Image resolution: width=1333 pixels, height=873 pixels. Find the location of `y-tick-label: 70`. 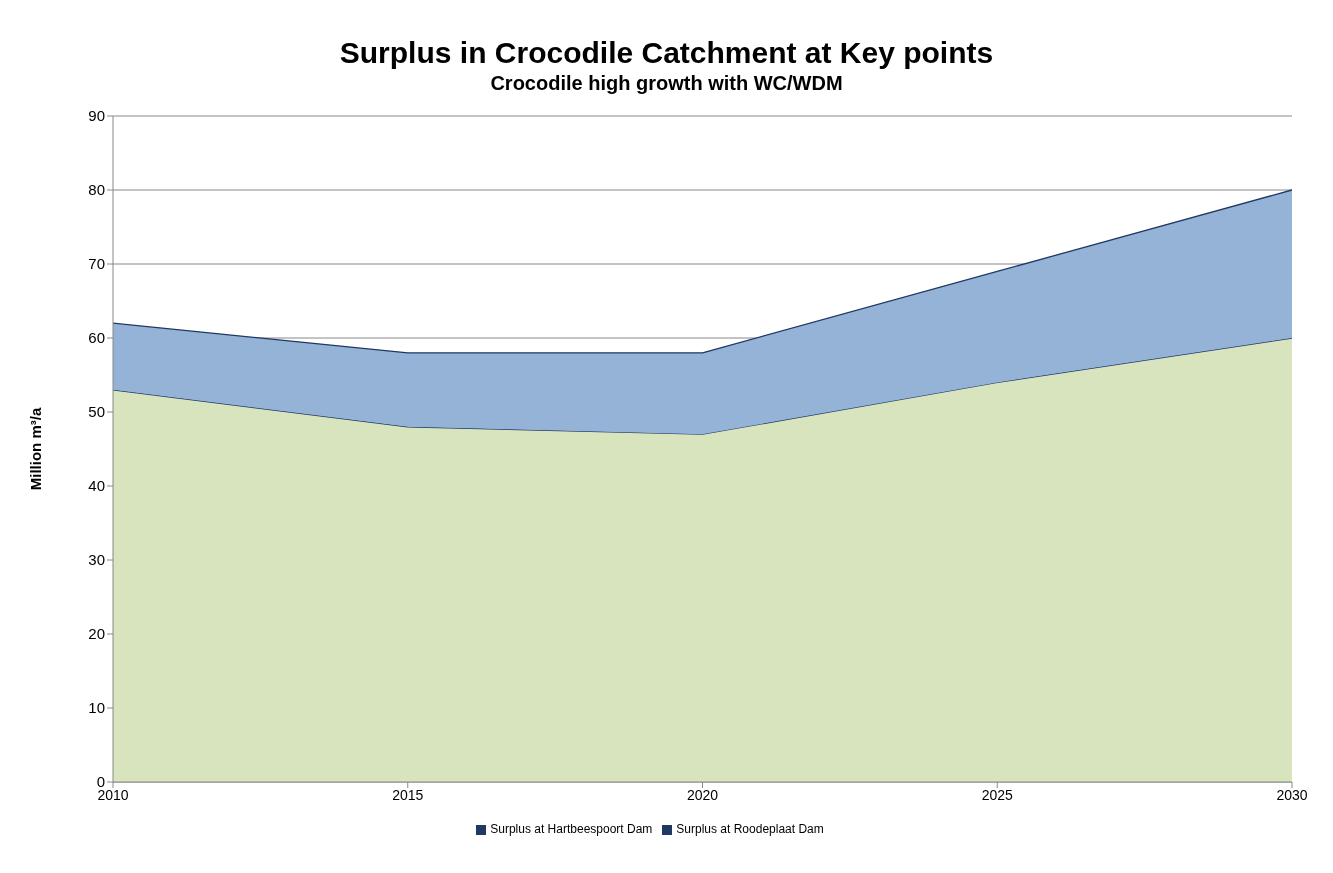

y-tick-label: 70 is located at coordinates (96, 264).